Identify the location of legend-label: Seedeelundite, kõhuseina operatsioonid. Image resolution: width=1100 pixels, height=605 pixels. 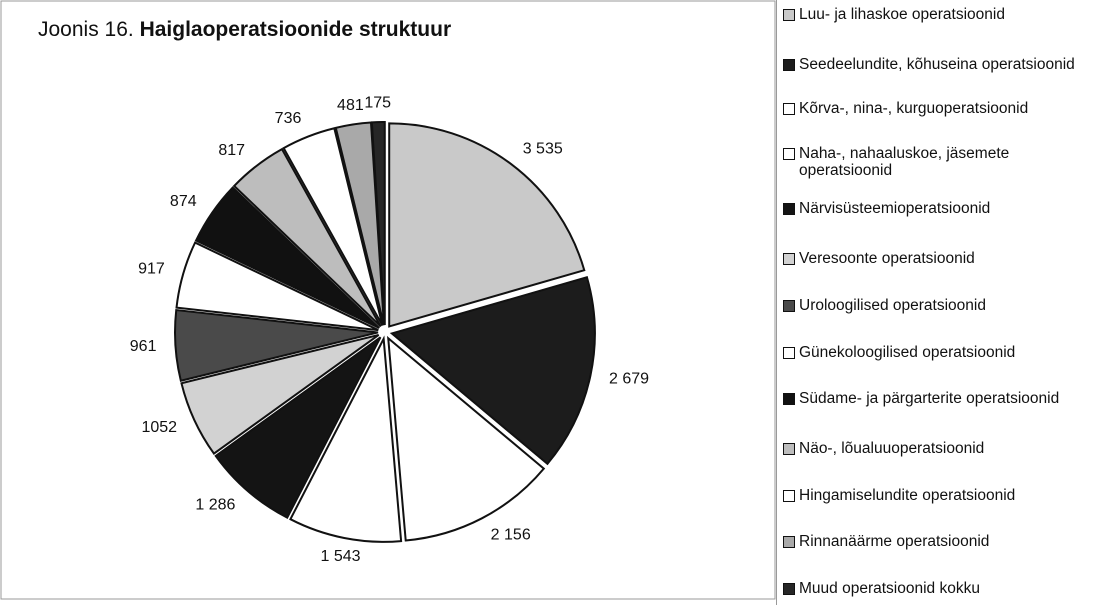
(937, 64).